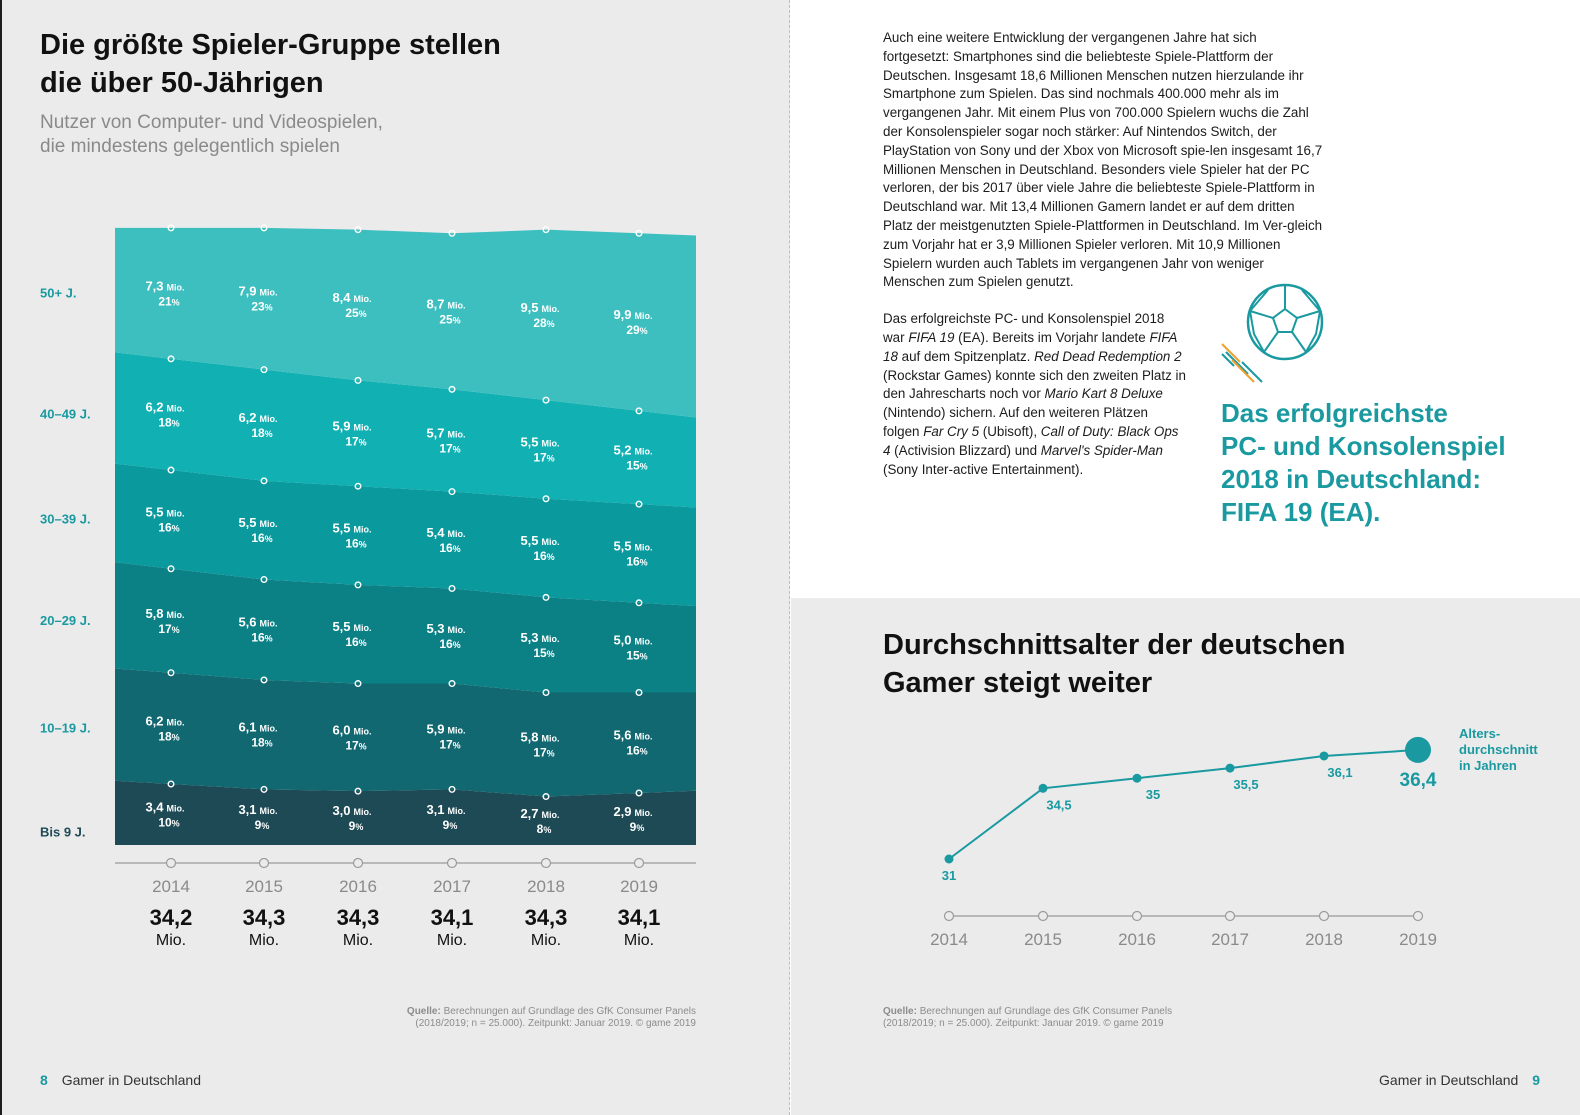  Describe the element at coordinates (1230, 939) in the screenshot. I see `age-x-axis-year-label: 2017` at that location.